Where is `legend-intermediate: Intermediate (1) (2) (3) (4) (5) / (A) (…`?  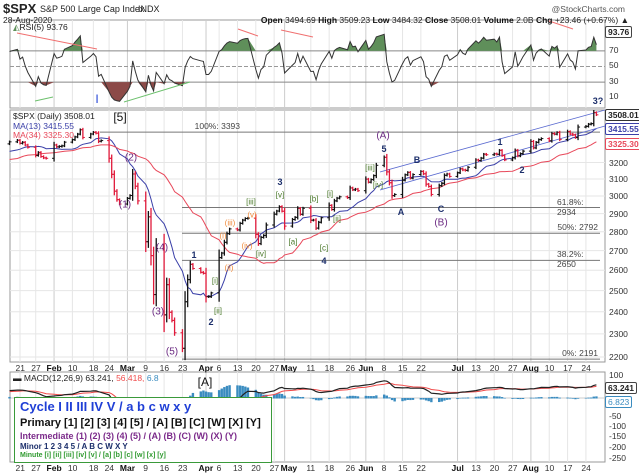
legend-intermediate: Intermediate (1) (2) (3) (4) (5) / (A) (… is located at coordinates (128, 436).